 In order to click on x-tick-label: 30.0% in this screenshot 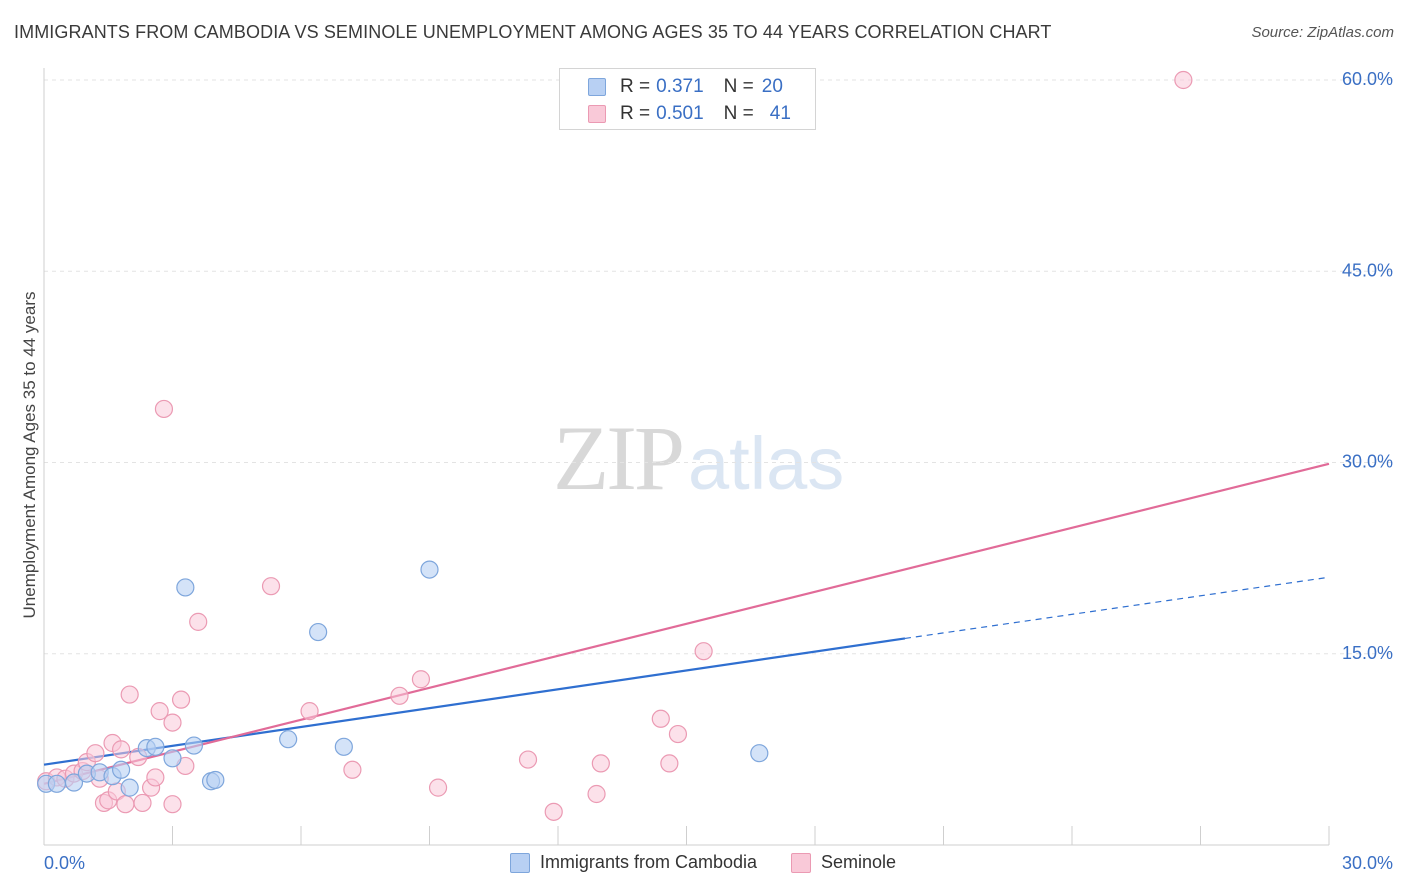, I will do `click(1367, 863)`.